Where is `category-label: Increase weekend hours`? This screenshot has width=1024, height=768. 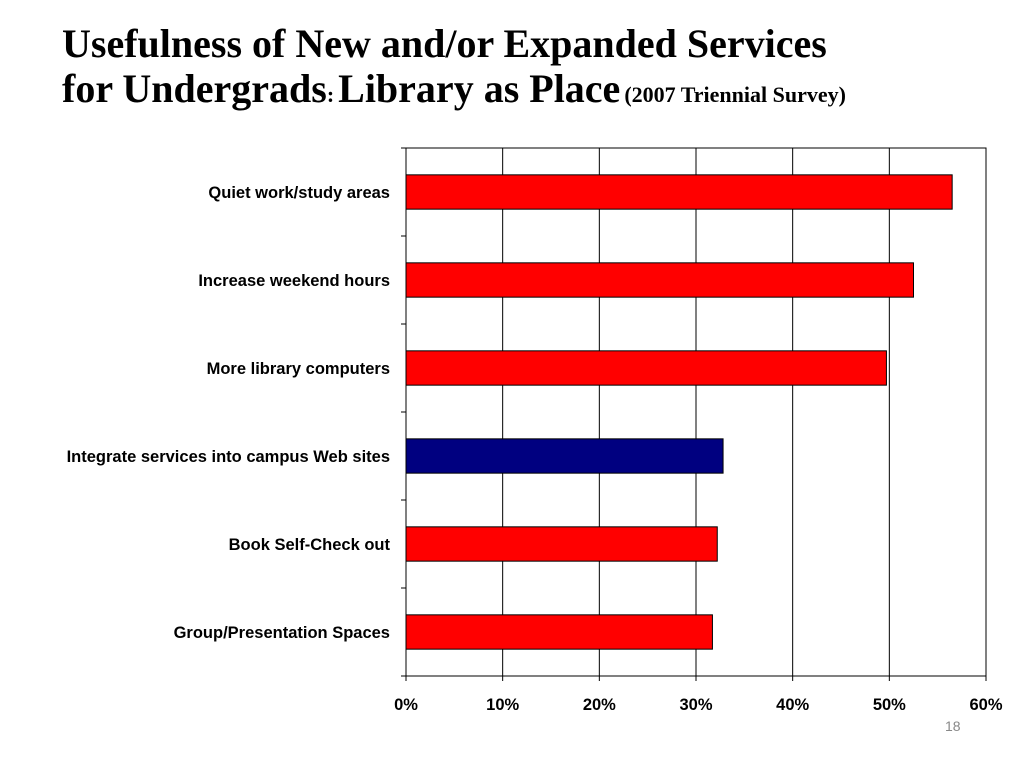 category-label: Increase weekend hours is located at coordinates (294, 281).